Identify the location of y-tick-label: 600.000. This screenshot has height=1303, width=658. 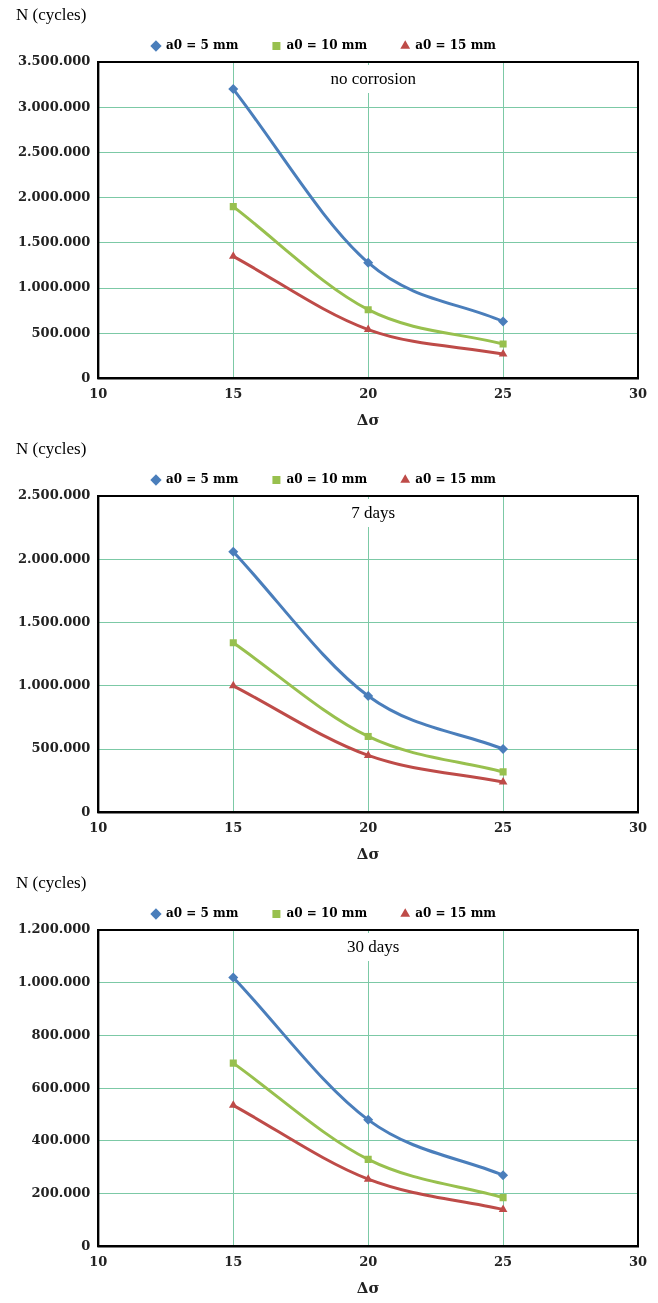
(61, 1087).